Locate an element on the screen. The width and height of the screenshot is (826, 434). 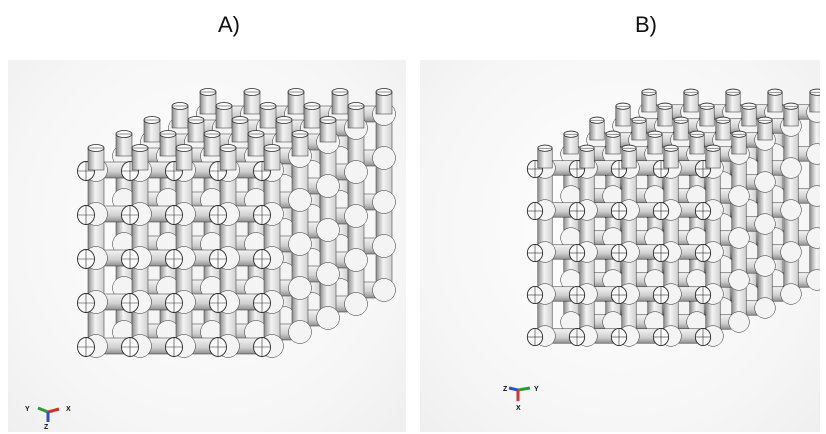
triad-b-right-label: Y is located at coordinates (536, 389).